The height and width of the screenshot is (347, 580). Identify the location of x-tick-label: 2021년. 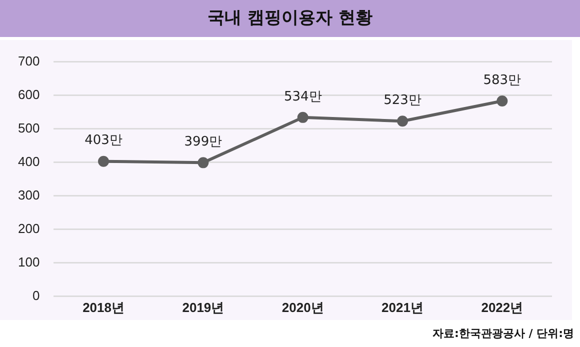
(403, 307).